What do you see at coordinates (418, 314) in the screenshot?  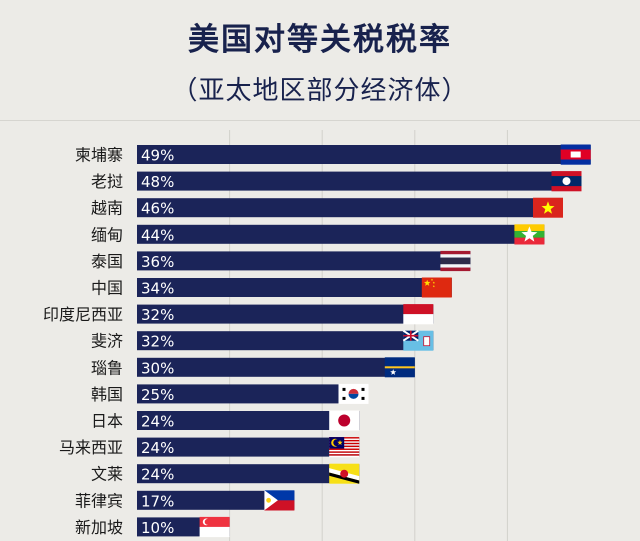 I see `indonesia-flag-icon` at bounding box center [418, 314].